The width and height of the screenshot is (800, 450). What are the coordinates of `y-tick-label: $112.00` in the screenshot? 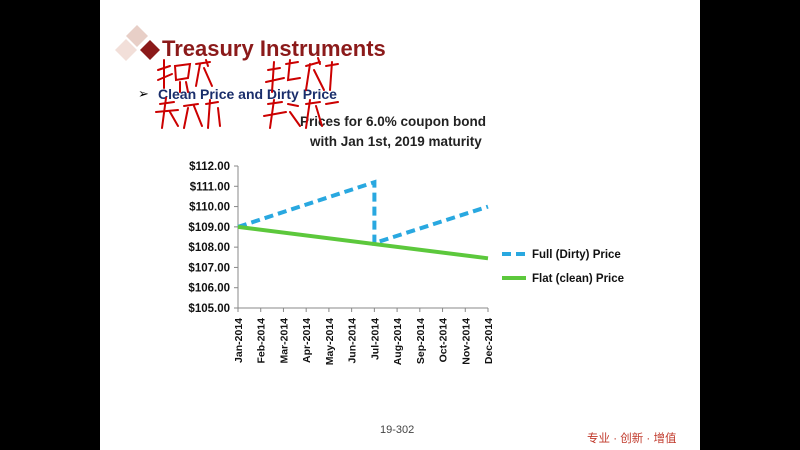 It's located at (209, 167).